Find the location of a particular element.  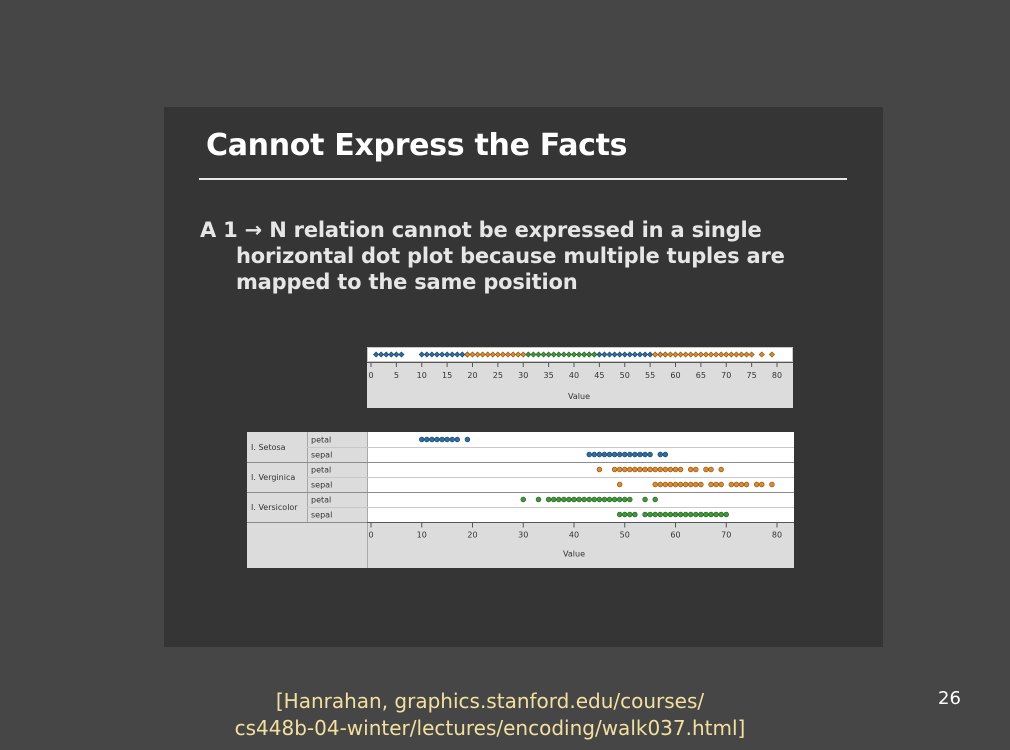

chart1-tick-label: 65 is located at coordinates (701, 375).